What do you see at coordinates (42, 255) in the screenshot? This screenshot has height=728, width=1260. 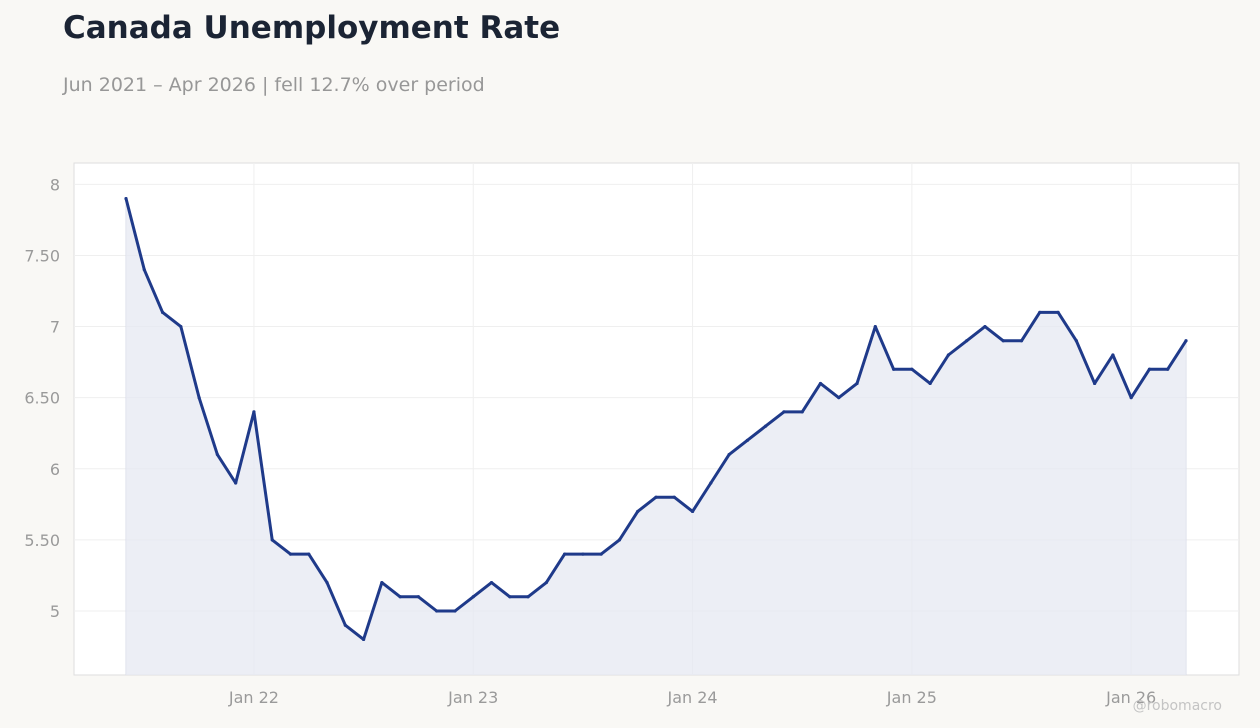 I see `y-tick-label: 7.50` at bounding box center [42, 255].